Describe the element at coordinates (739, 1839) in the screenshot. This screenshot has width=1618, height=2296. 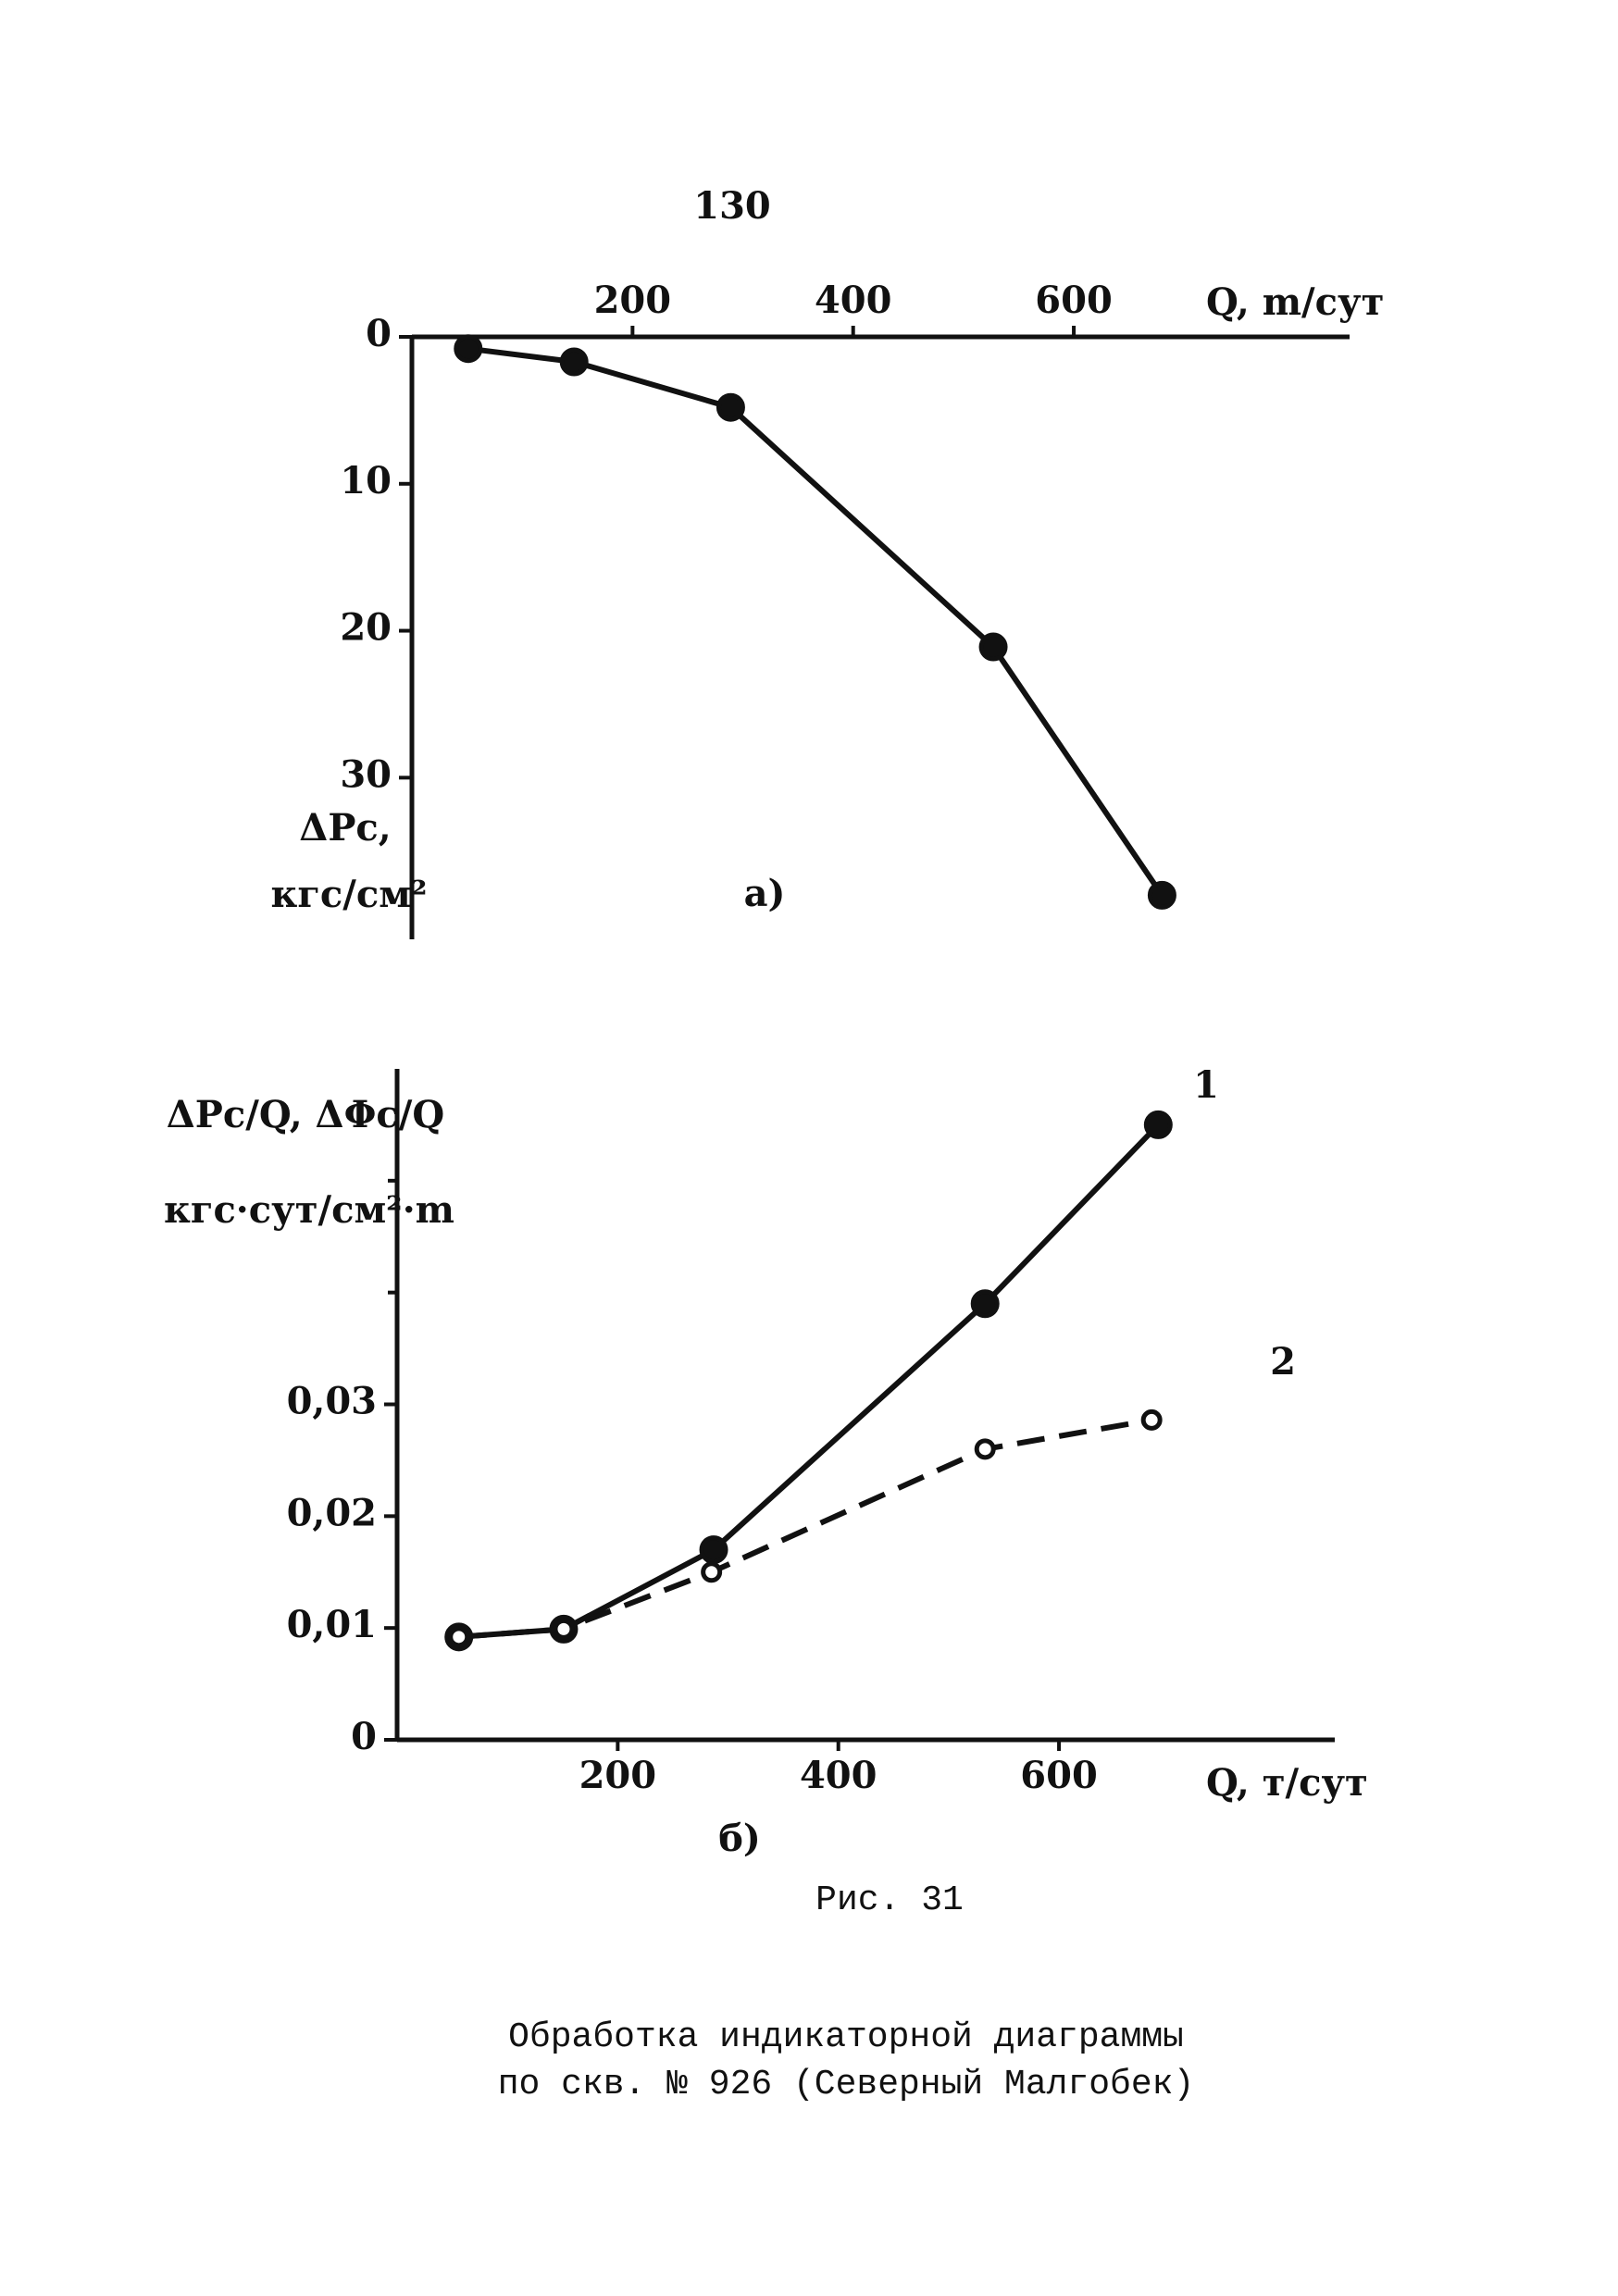
I see `panel-label: б)` at that location.